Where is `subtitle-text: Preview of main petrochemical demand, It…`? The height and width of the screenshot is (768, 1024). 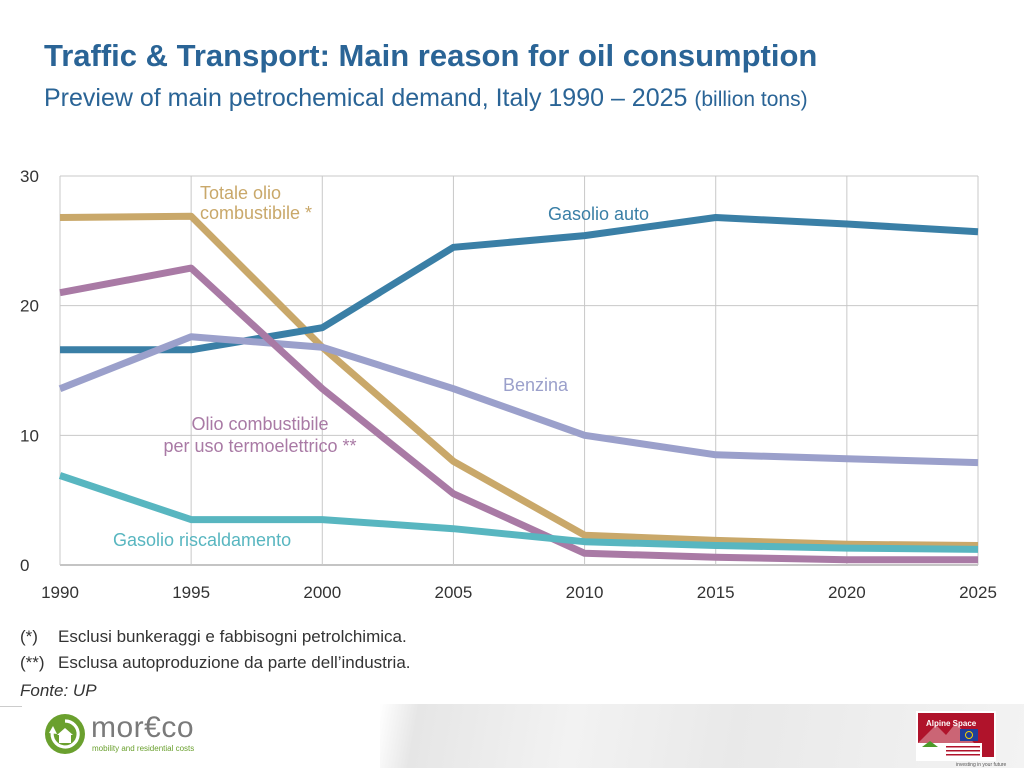
subtitle-text: Preview of main petrochemical demand, It… is located at coordinates (366, 98).